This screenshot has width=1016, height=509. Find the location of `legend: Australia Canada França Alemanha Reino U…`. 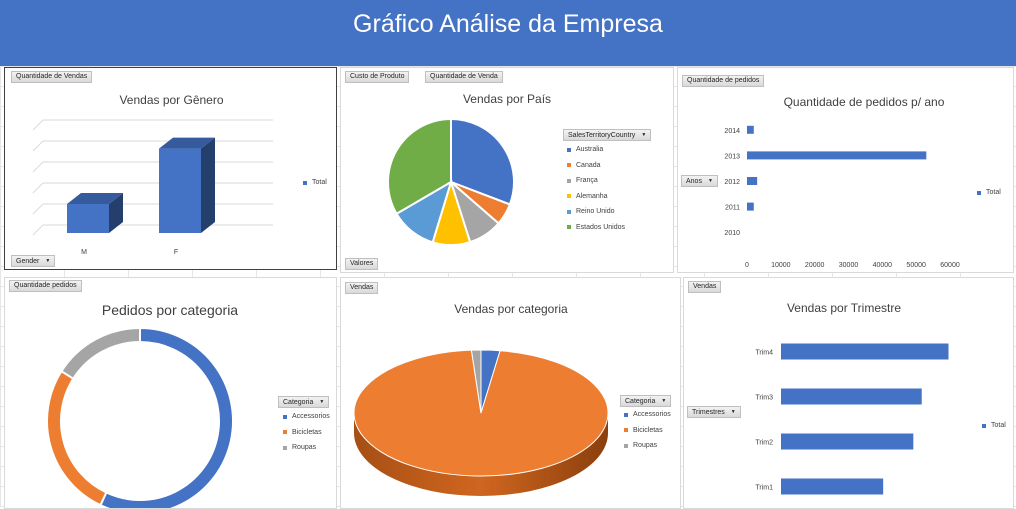

legend: Australia Canada França Alemanha Reino U… is located at coordinates (596, 188).